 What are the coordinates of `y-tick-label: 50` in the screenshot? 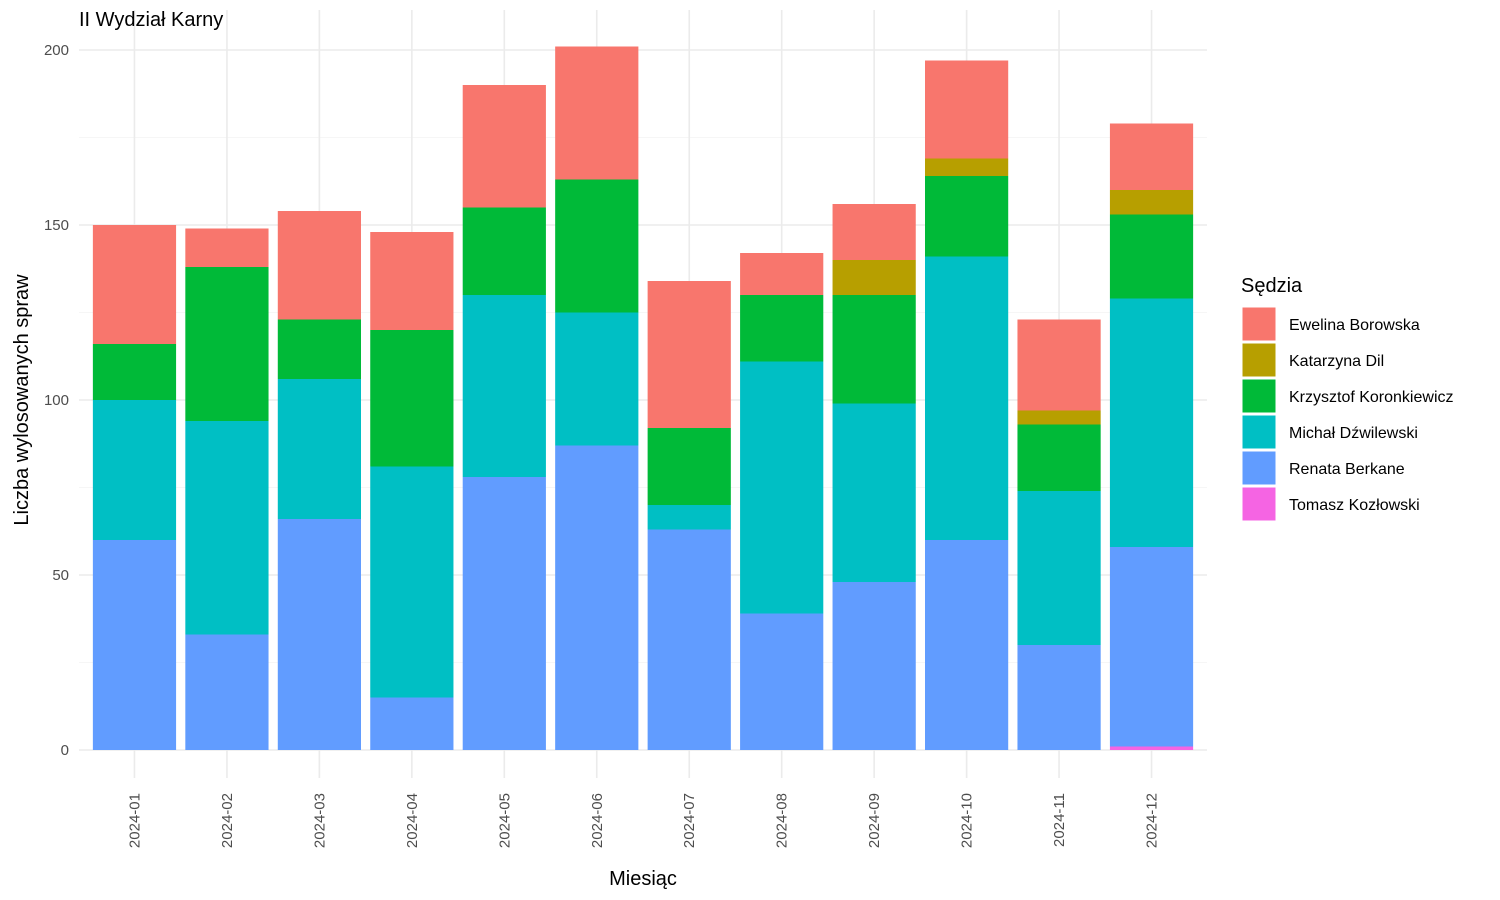 It's located at (60, 575).